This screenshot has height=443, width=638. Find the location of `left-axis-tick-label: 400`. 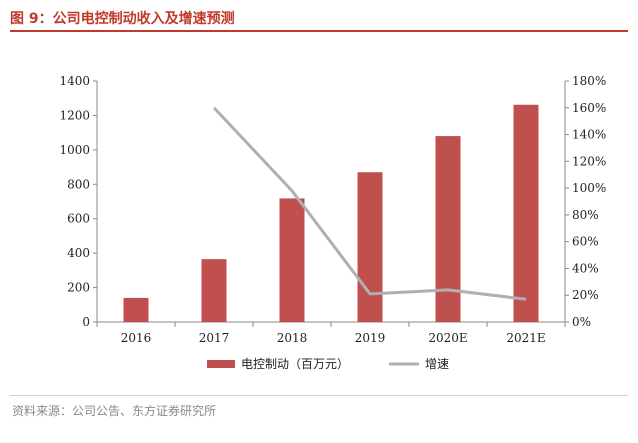

left-axis-tick-label: 400 is located at coordinates (78, 253).